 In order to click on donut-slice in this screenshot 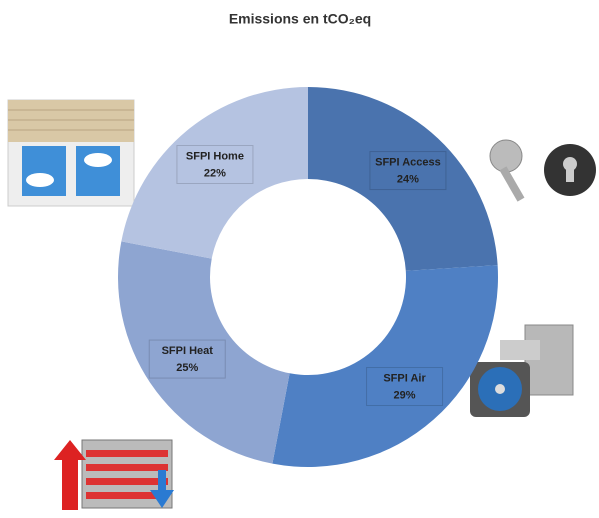, I will do `click(385, 366)`.